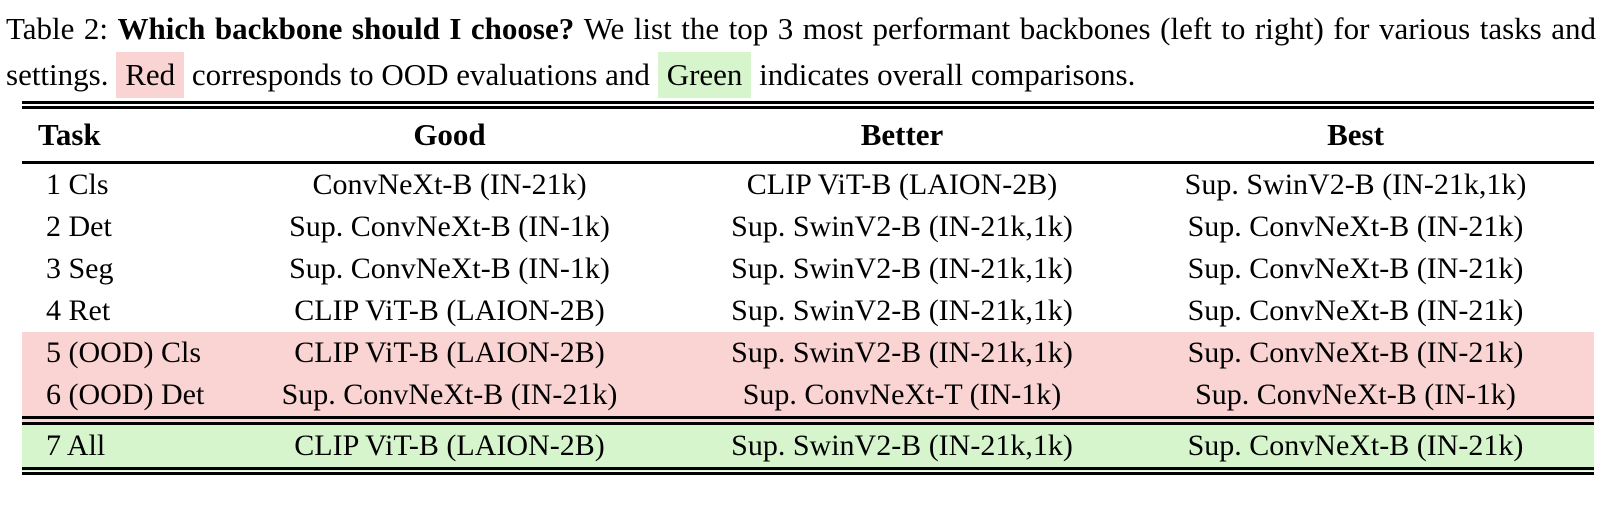 This screenshot has height=532, width=1608. I want to click on table-header: Task Good Better Best, so click(808, 134).